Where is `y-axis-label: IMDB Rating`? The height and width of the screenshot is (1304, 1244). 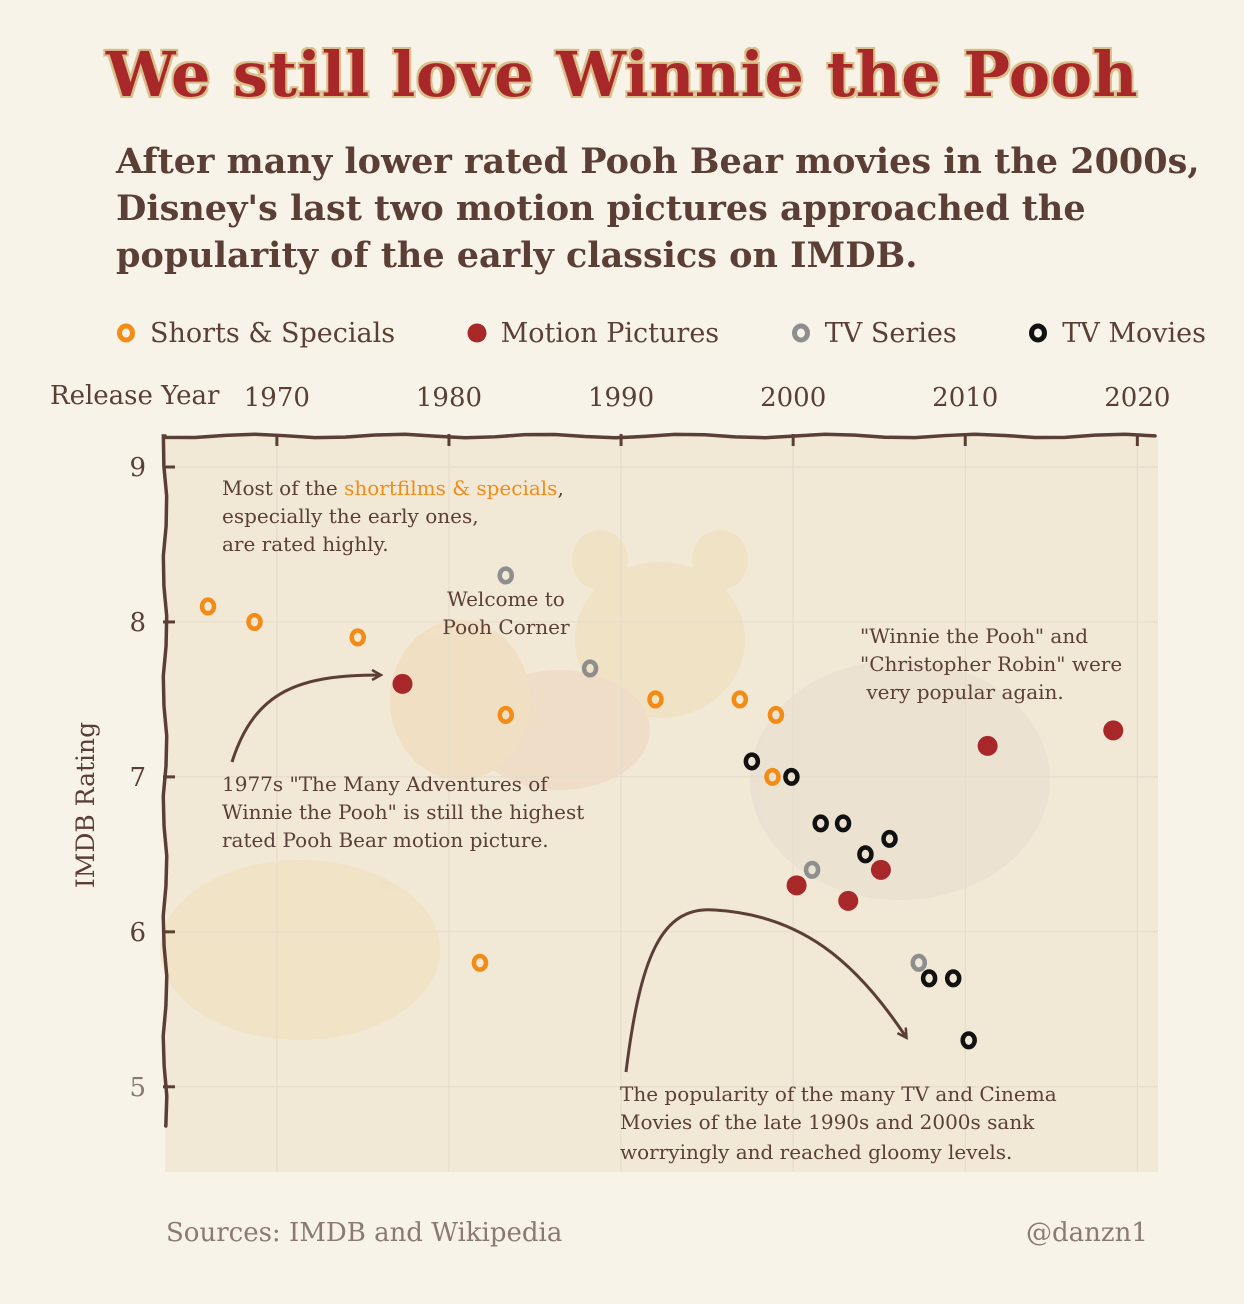 y-axis-label: IMDB Rating is located at coordinates (85, 805).